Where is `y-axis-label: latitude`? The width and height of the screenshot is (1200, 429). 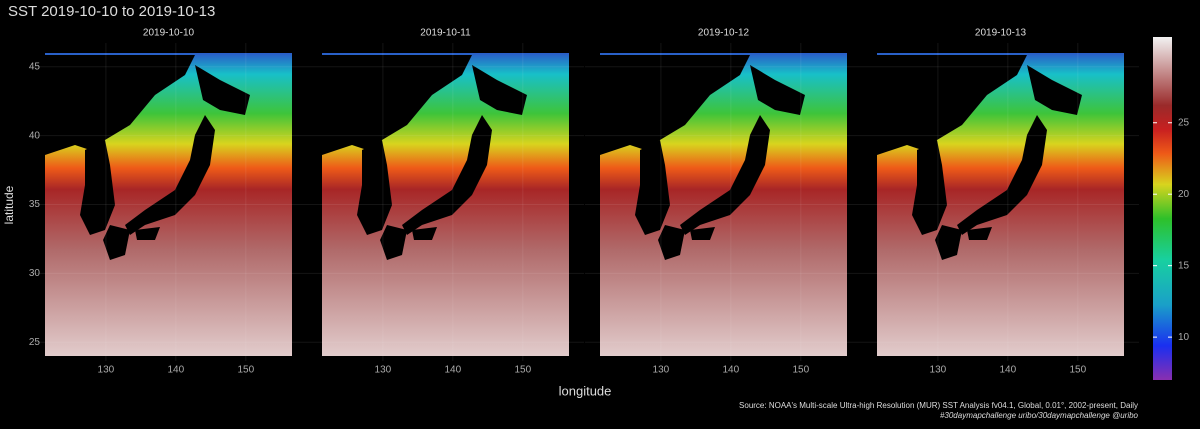 y-axis-label: latitude is located at coordinates (9, 204).